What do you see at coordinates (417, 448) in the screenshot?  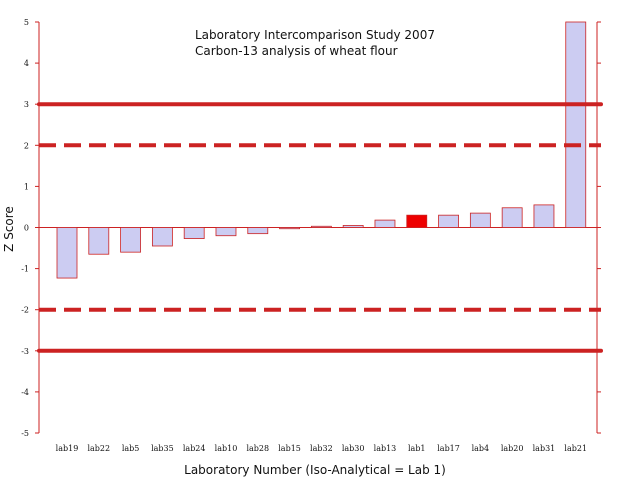 I see `x-tick-label: lab1` at bounding box center [417, 448].